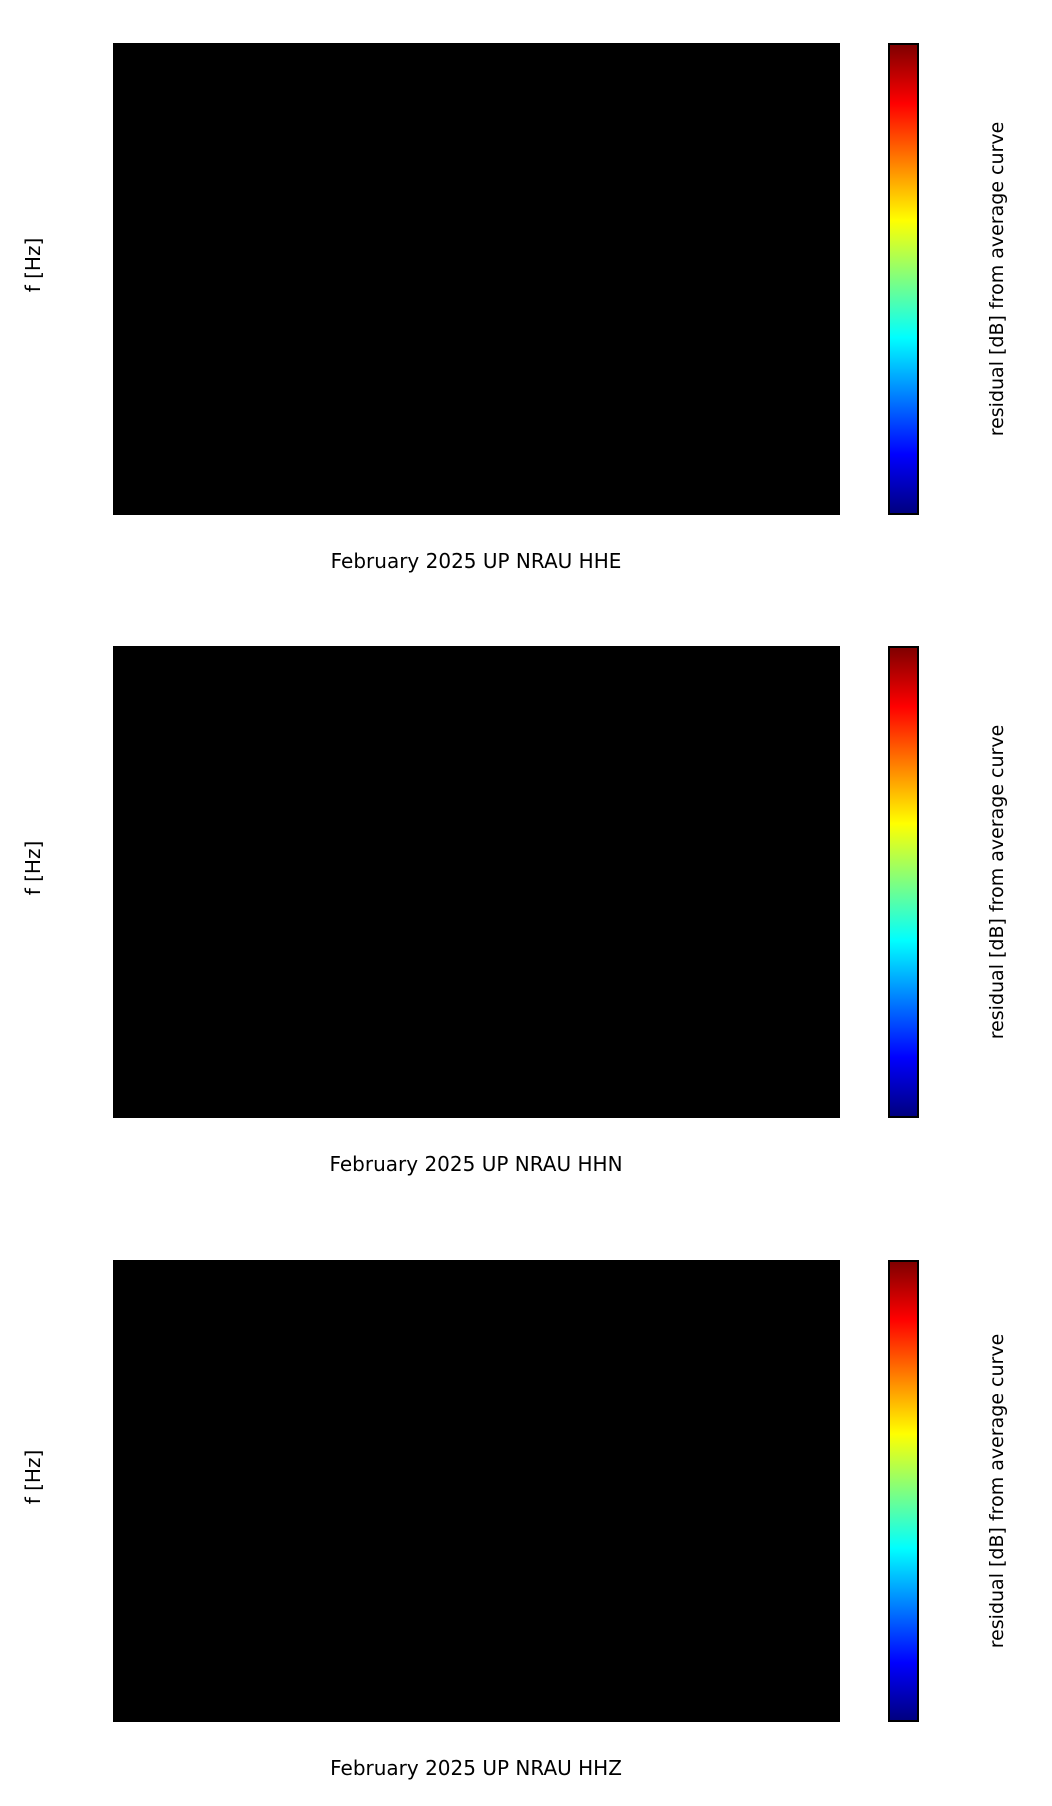 The image size is (1052, 1806). What do you see at coordinates (476, 1768) in the screenshot?
I see `x-axis-label: February 2025 UP NRAU HHZ` at bounding box center [476, 1768].